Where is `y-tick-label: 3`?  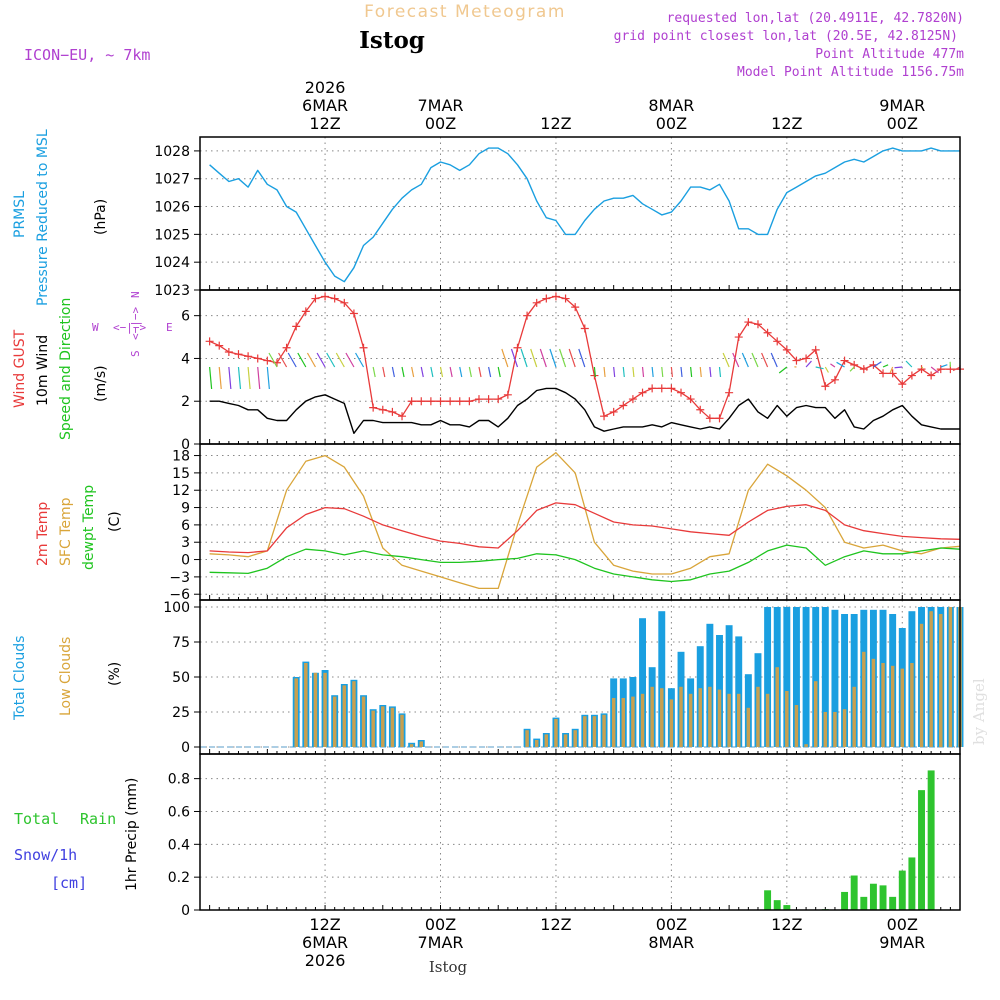 y-tick-label: 3 is located at coordinates (185, 543).